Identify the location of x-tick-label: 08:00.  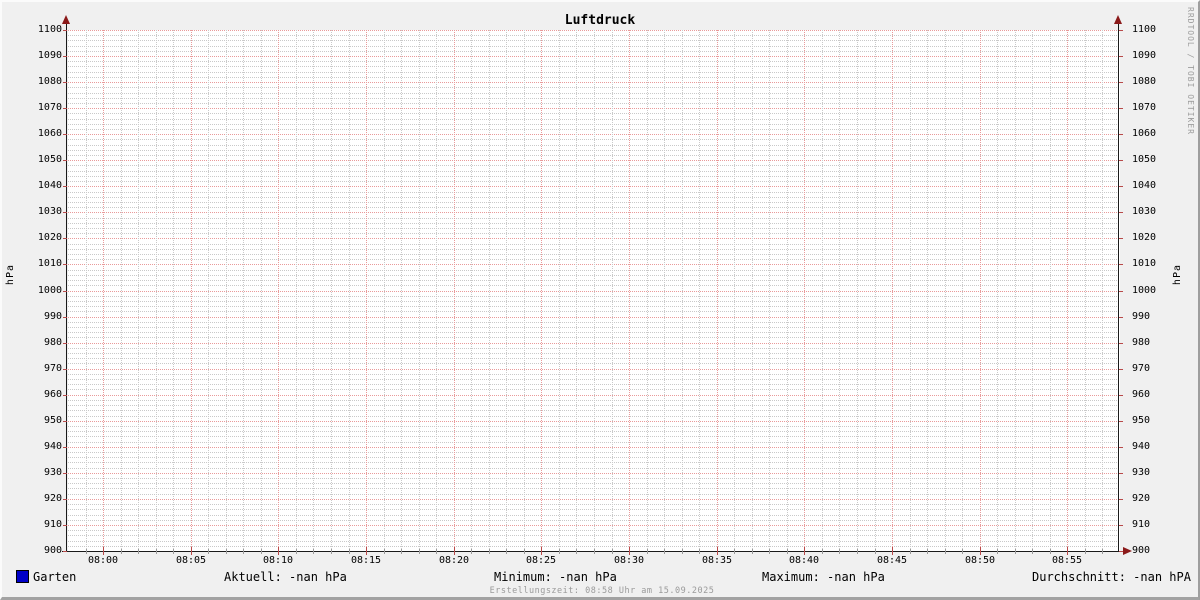
(103, 560).